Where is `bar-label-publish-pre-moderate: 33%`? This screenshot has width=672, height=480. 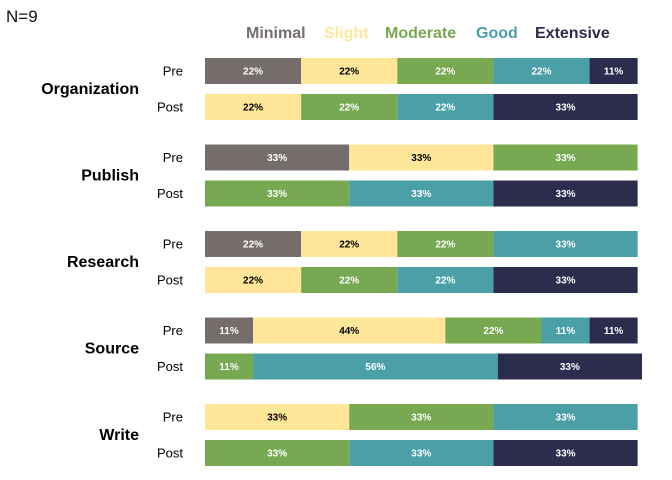 bar-label-publish-pre-moderate: 33% is located at coordinates (566, 158).